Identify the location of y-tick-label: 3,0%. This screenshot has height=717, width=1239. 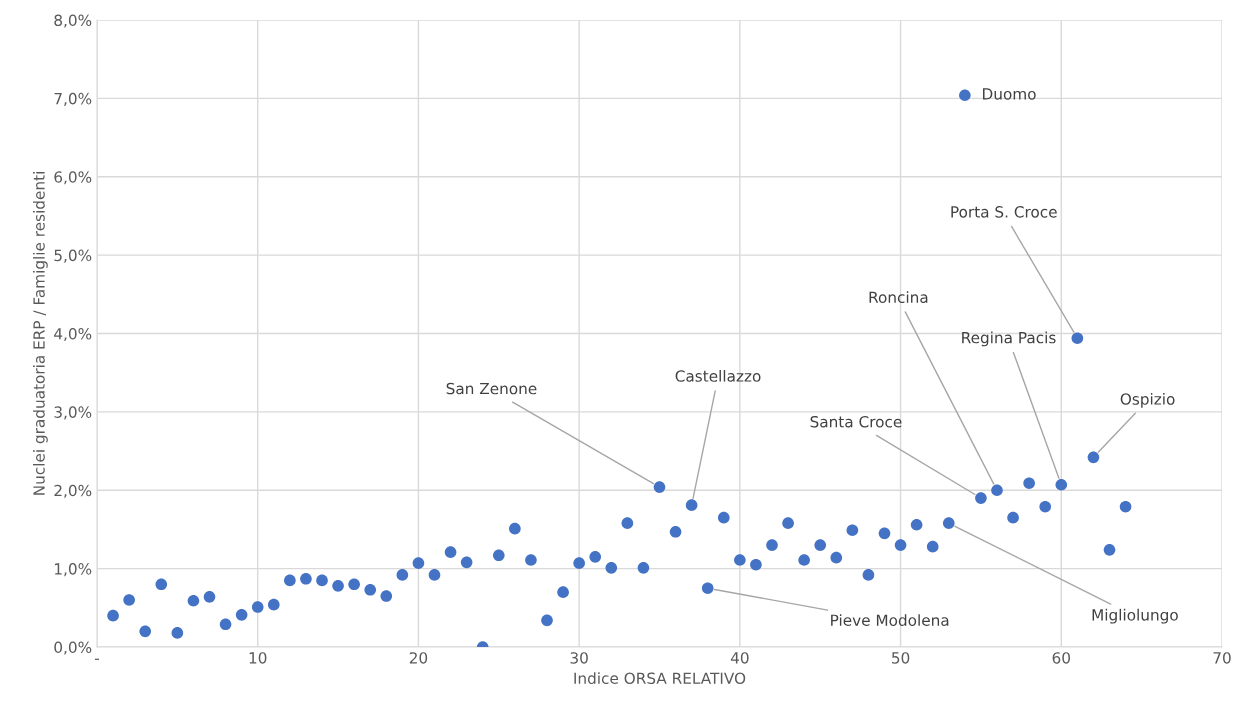
(73, 413).